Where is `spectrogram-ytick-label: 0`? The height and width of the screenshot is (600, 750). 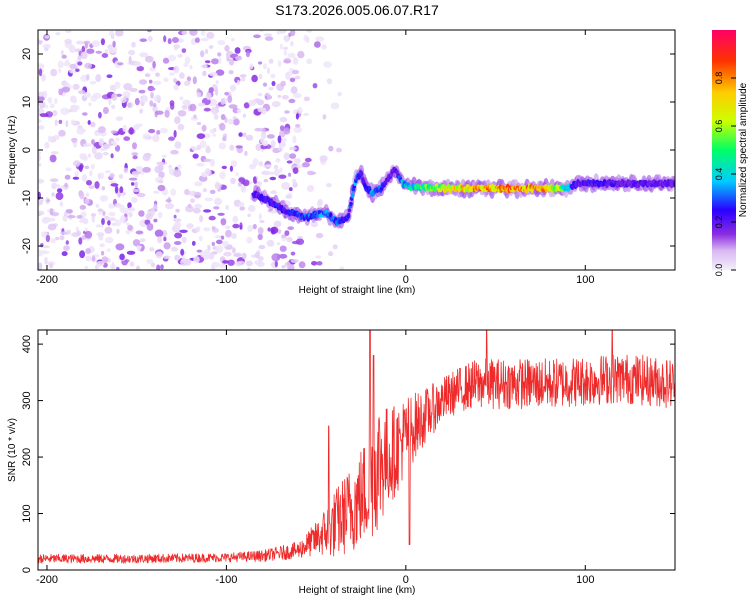
spectrogram-ytick-label: 0 is located at coordinates (27, 150).